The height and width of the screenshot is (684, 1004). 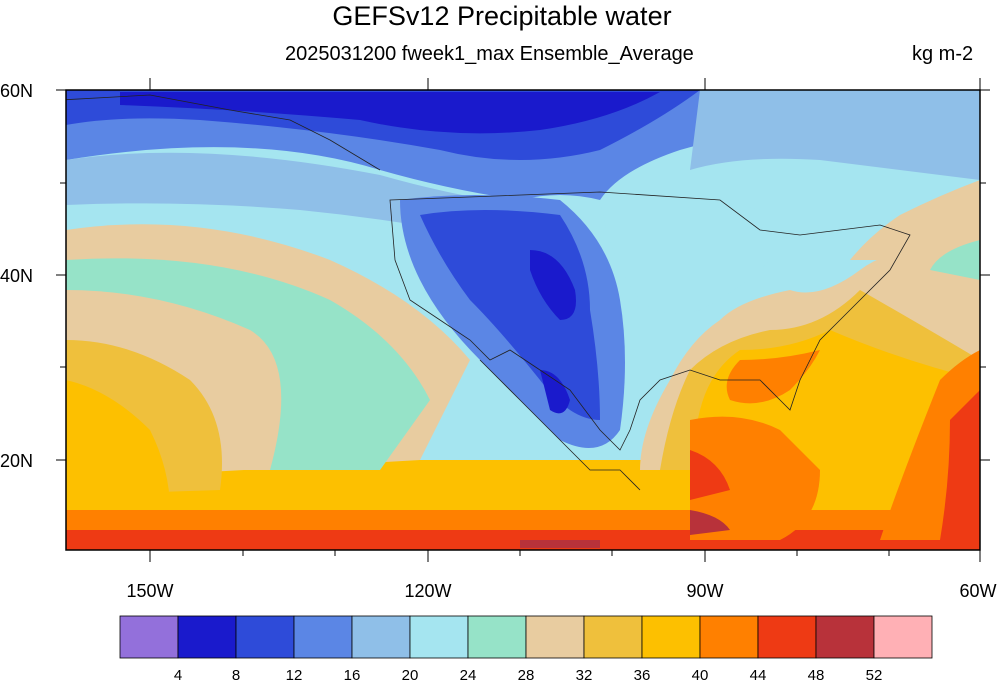 I want to click on map-subtitle: 2025031200 fweek1_max Ensemble_Average, so click(x=489, y=54).